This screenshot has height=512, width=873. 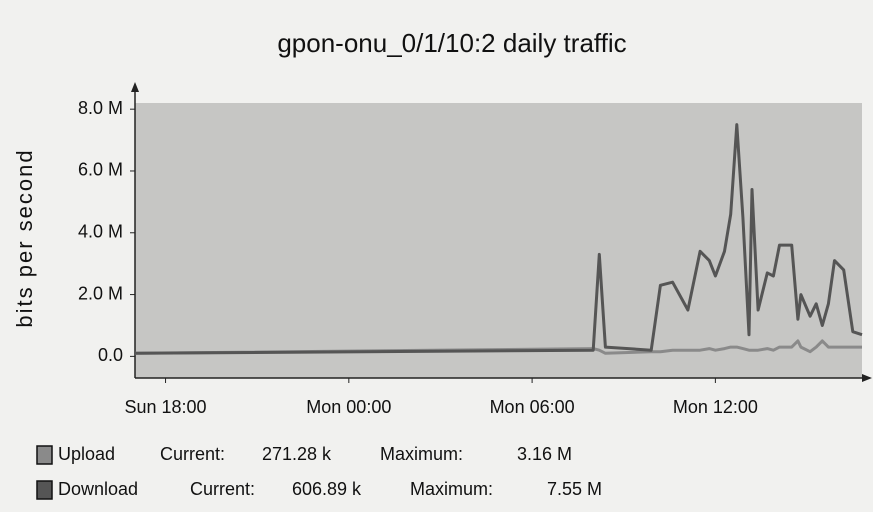 I want to click on chart-title: gpon-onu_0/1/10:2 daily traffic, so click(x=451, y=43).